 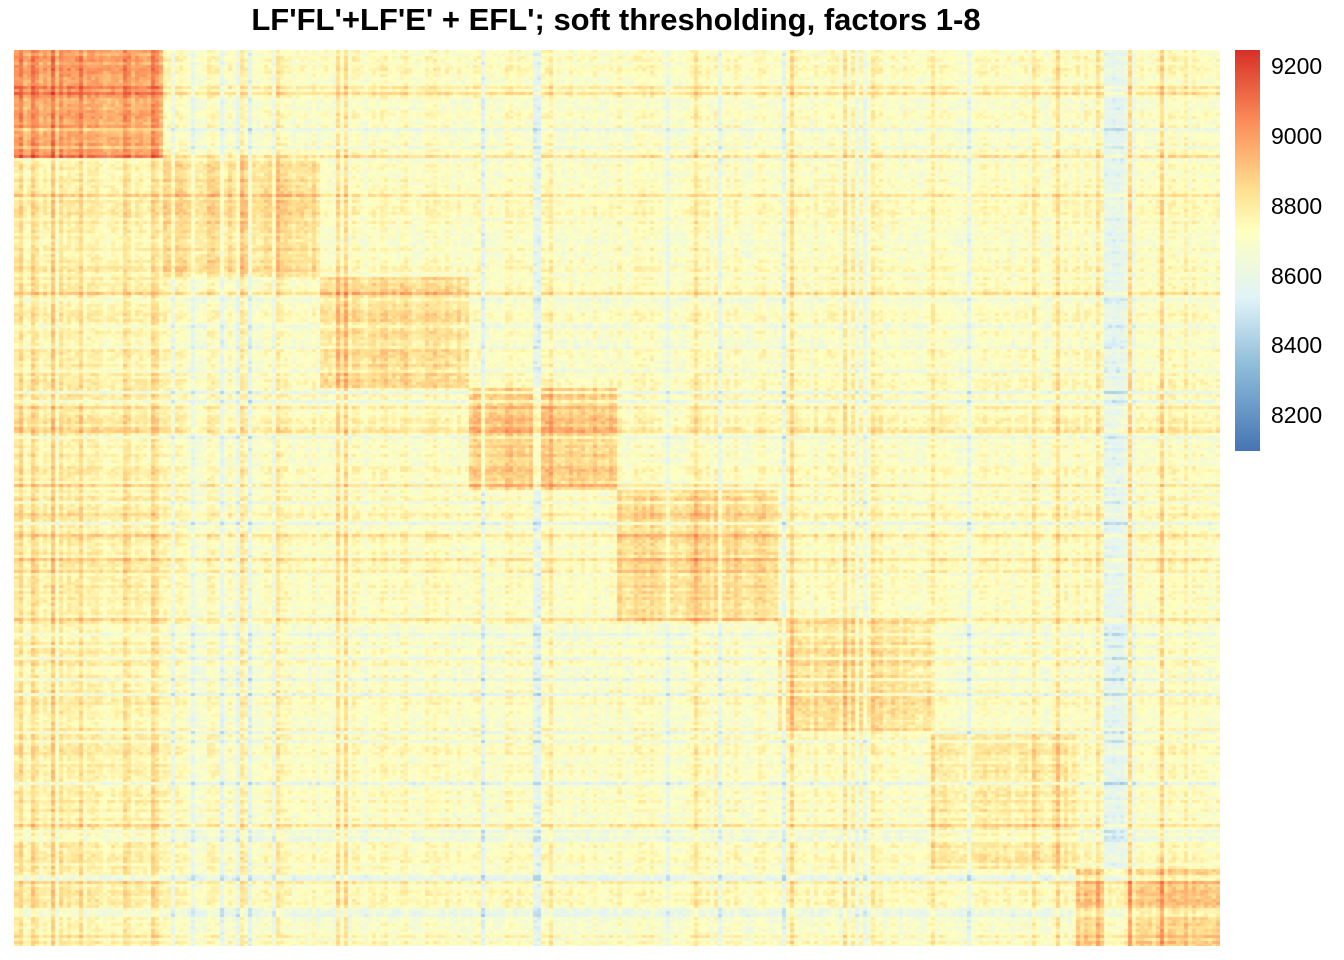 What do you see at coordinates (1297, 205) in the screenshot?
I see `legend-tick-label: 8800` at bounding box center [1297, 205].